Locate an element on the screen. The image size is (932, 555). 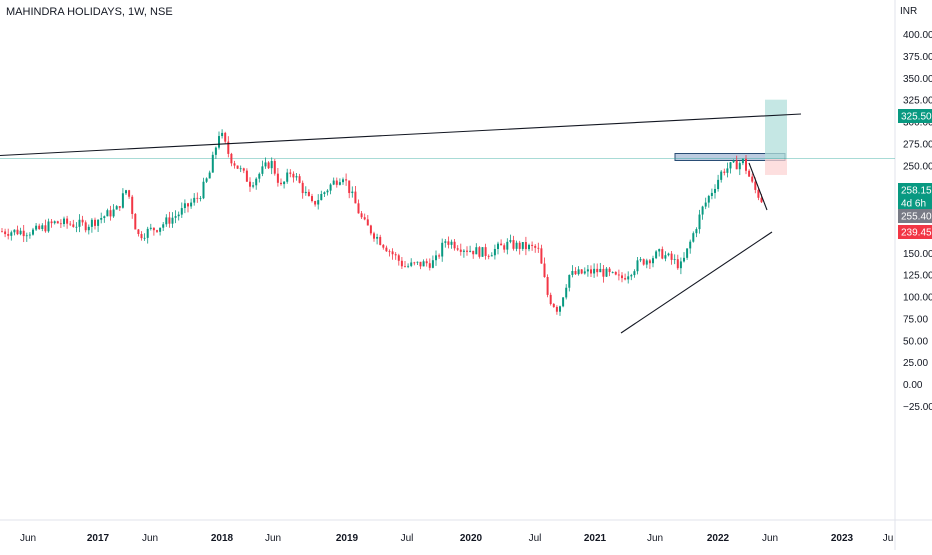
x-tick-label: 2021 is located at coordinates (595, 538).